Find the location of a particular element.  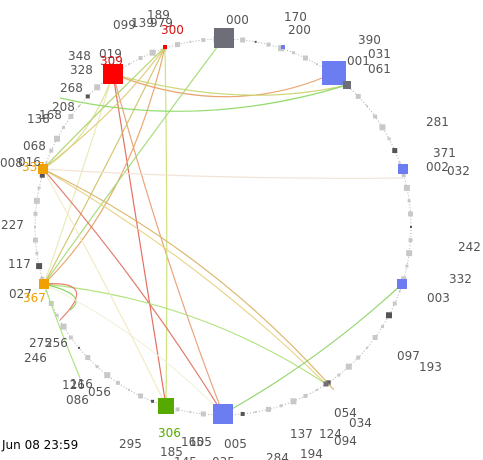

link-e-208-001b is located at coordinates (203, 98).